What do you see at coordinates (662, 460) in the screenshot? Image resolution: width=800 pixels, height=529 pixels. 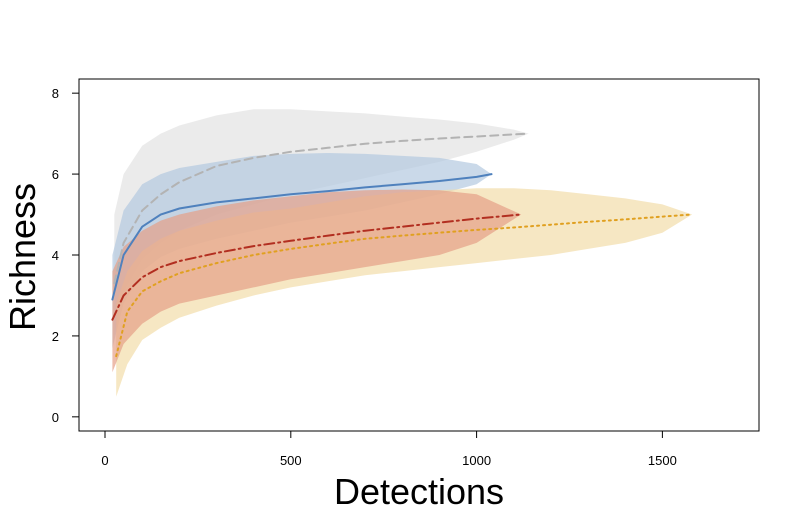 I see `x-tick-label: 1500` at bounding box center [662, 460].